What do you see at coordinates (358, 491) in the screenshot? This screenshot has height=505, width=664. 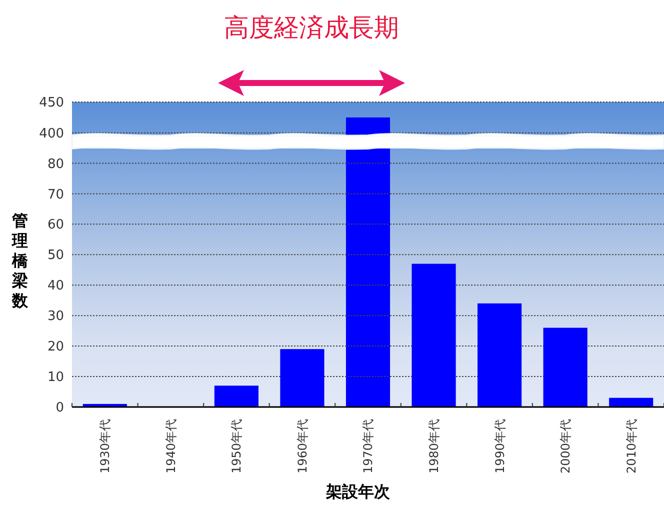 I see `x-axis-title: 架設年次` at bounding box center [358, 491].